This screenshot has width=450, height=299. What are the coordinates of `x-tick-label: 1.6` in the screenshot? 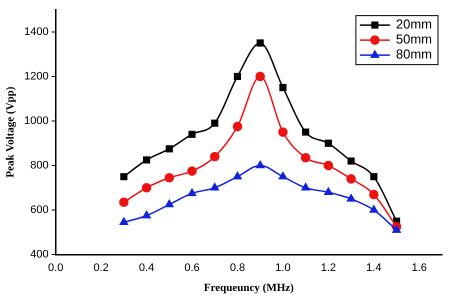 It's located at (419, 268).